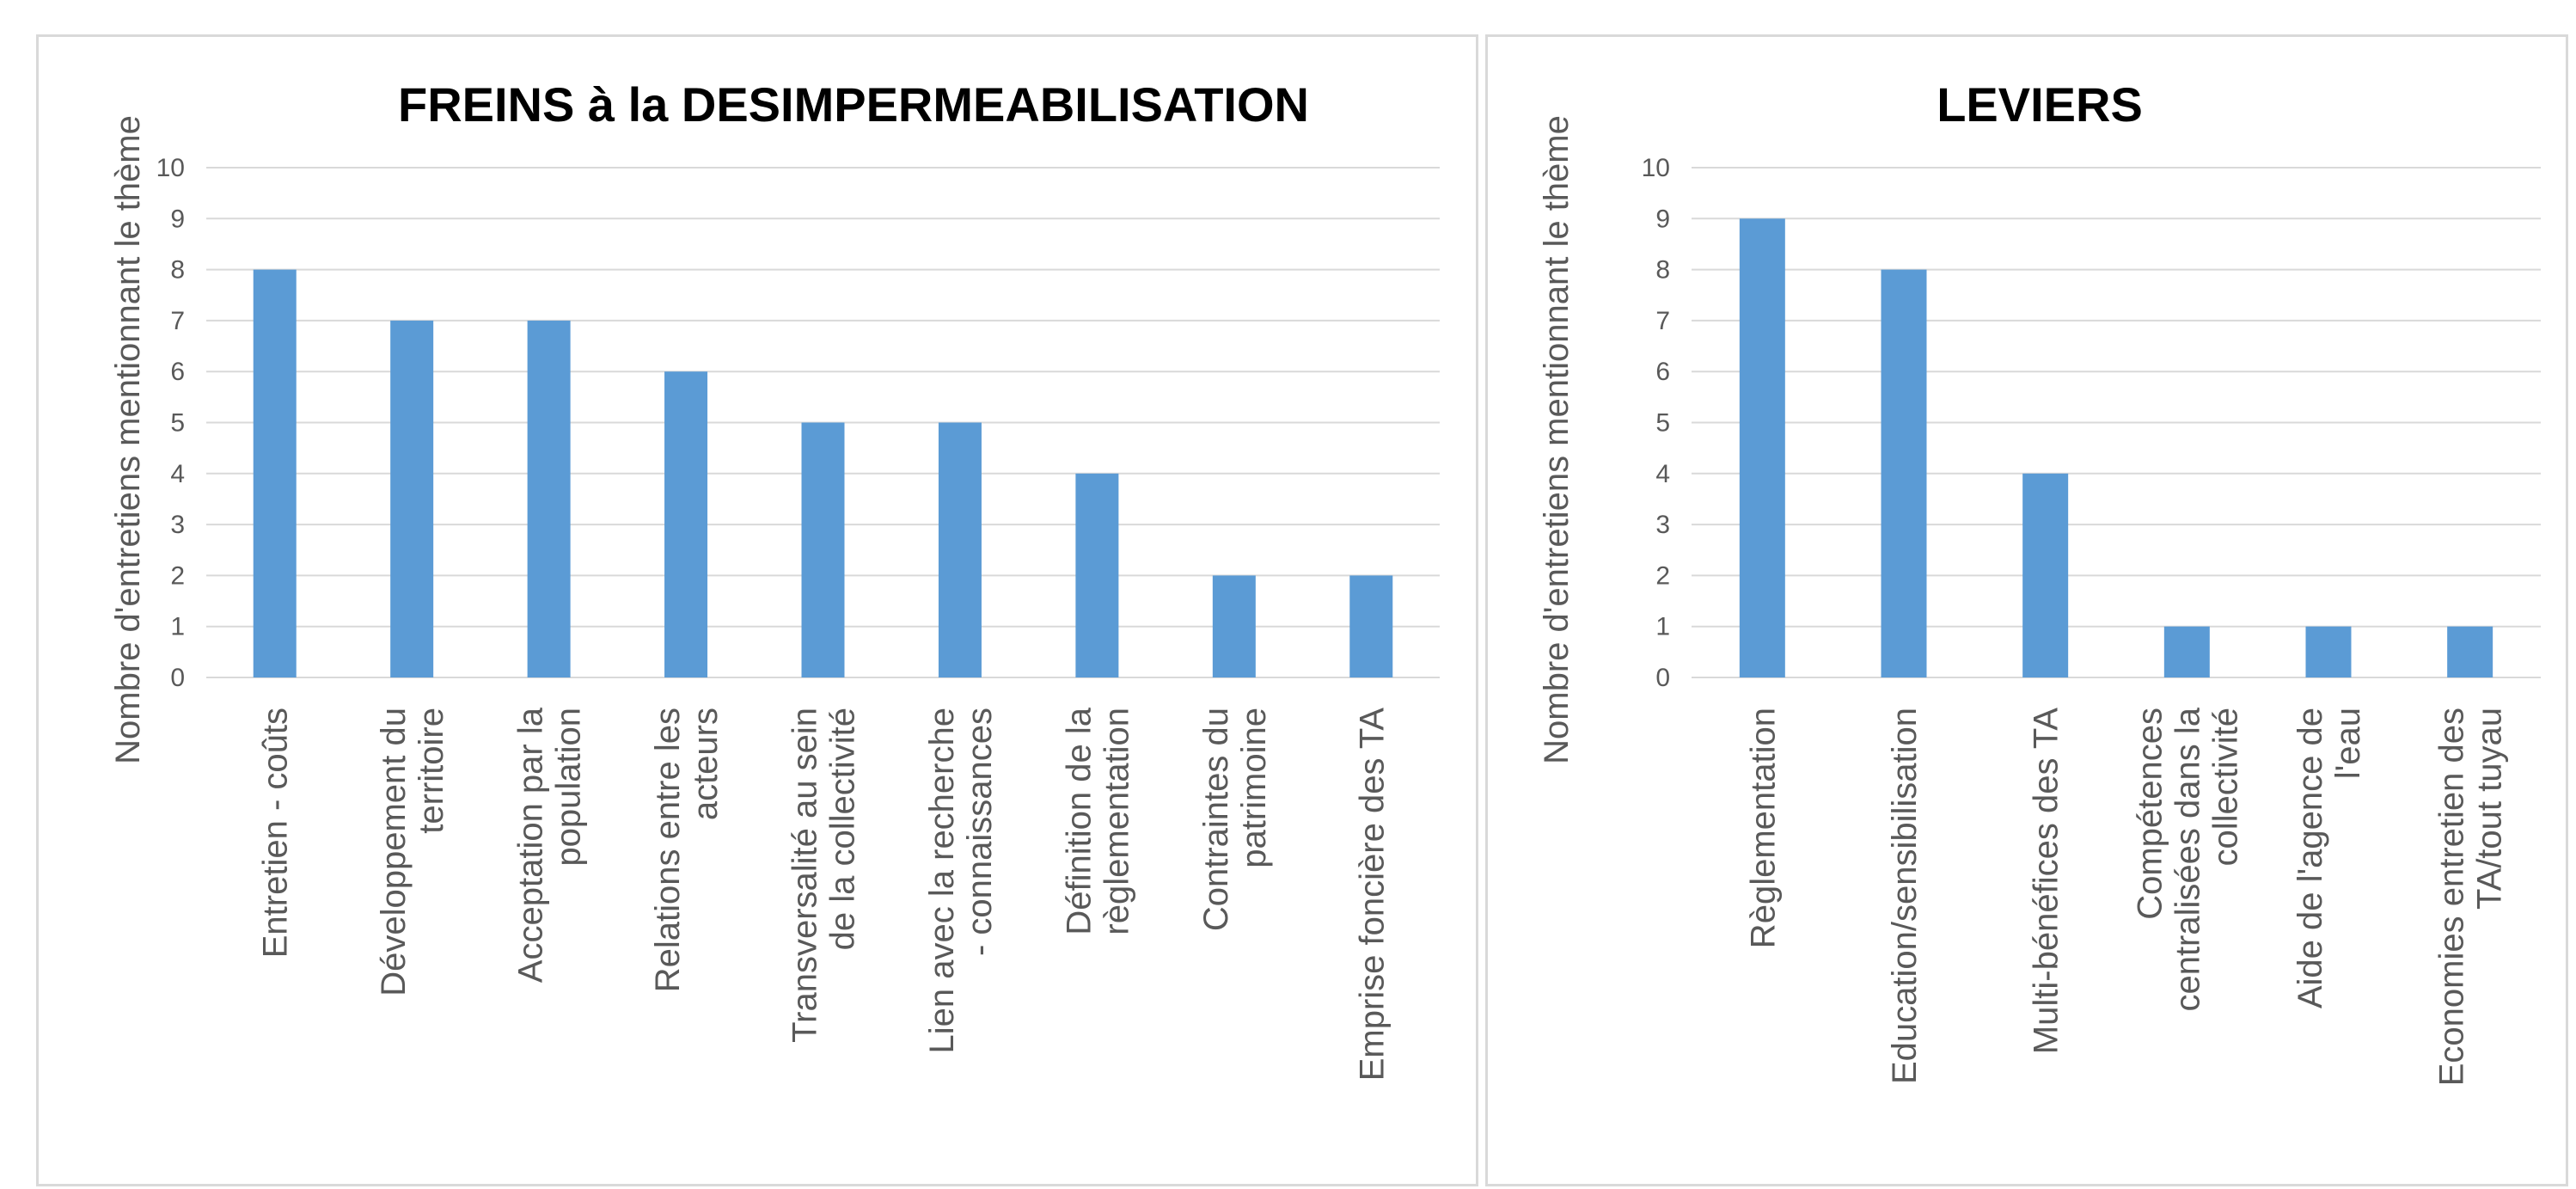 This screenshot has height=1189, width=2576. I want to click on category-label-3: Acceptation par lapopulation, so click(550, 845).